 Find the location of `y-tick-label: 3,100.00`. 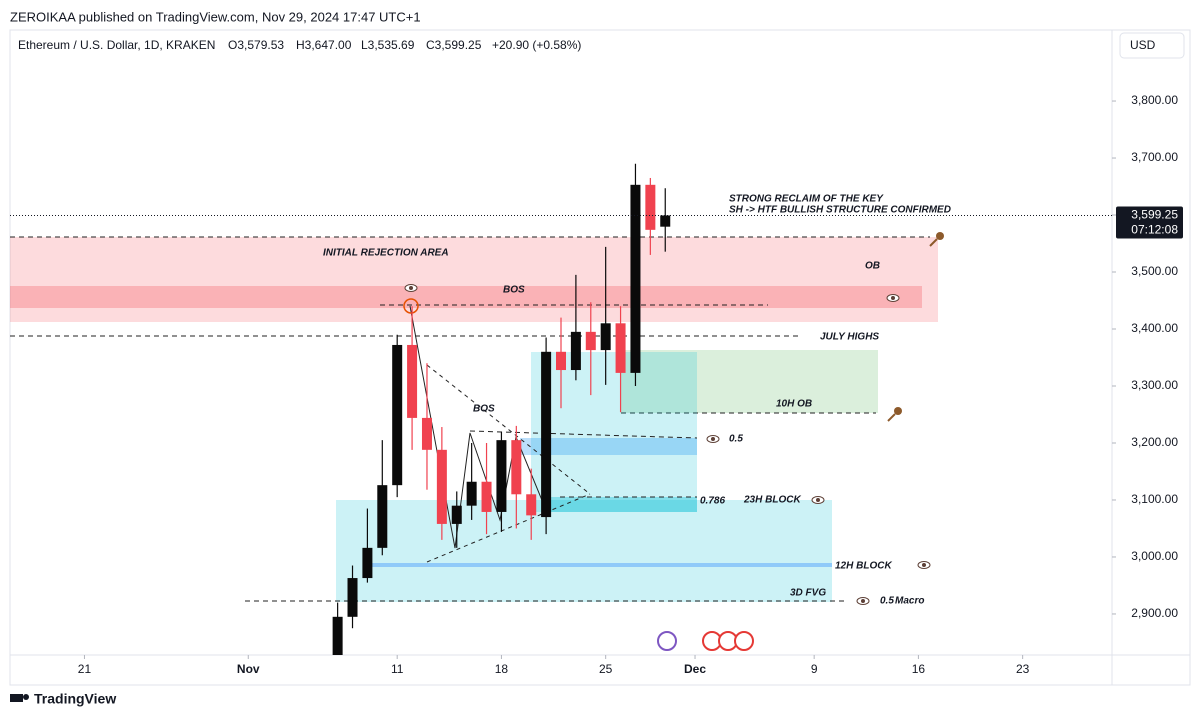

y-tick-label: 3,100.00 is located at coordinates (1154, 499).